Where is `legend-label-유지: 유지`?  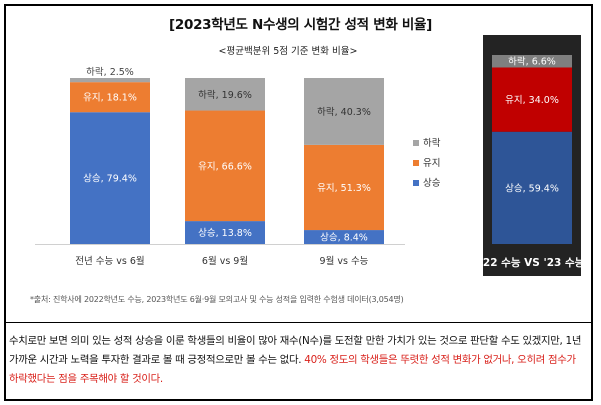
legend-label-유지: 유지 is located at coordinates (431, 163).